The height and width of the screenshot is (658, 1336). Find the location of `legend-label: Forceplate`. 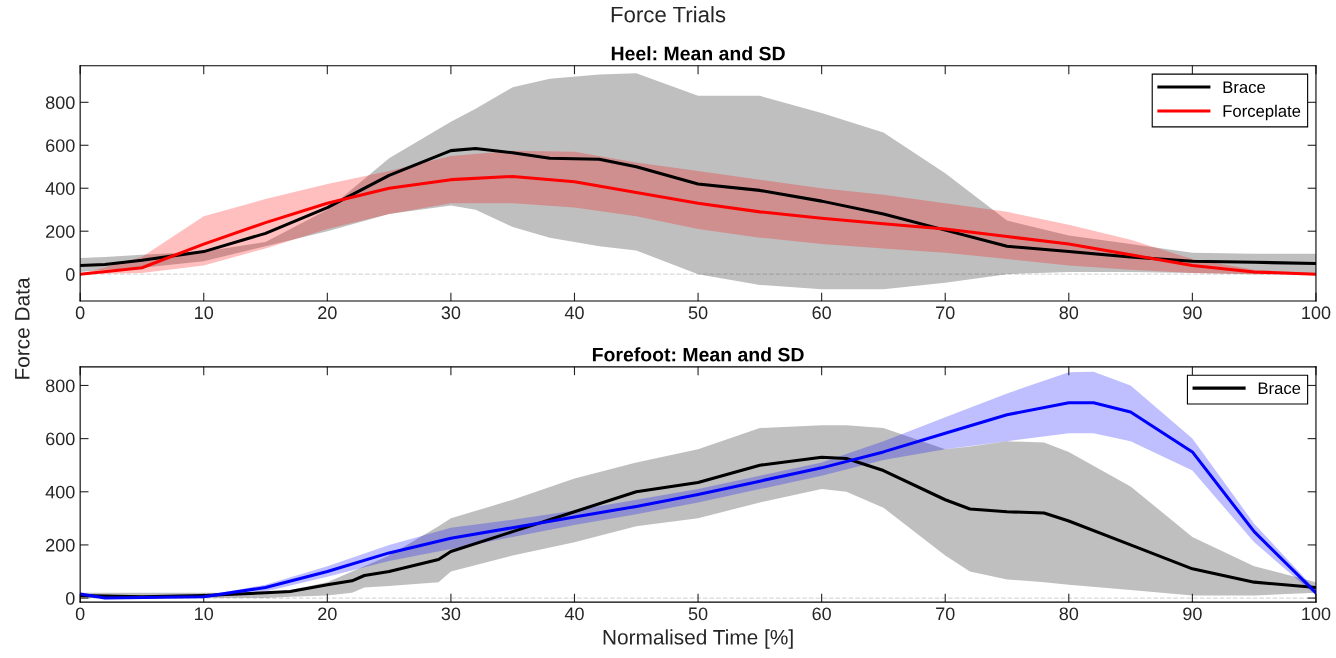

legend-label: Forceplate is located at coordinates (1262, 112).